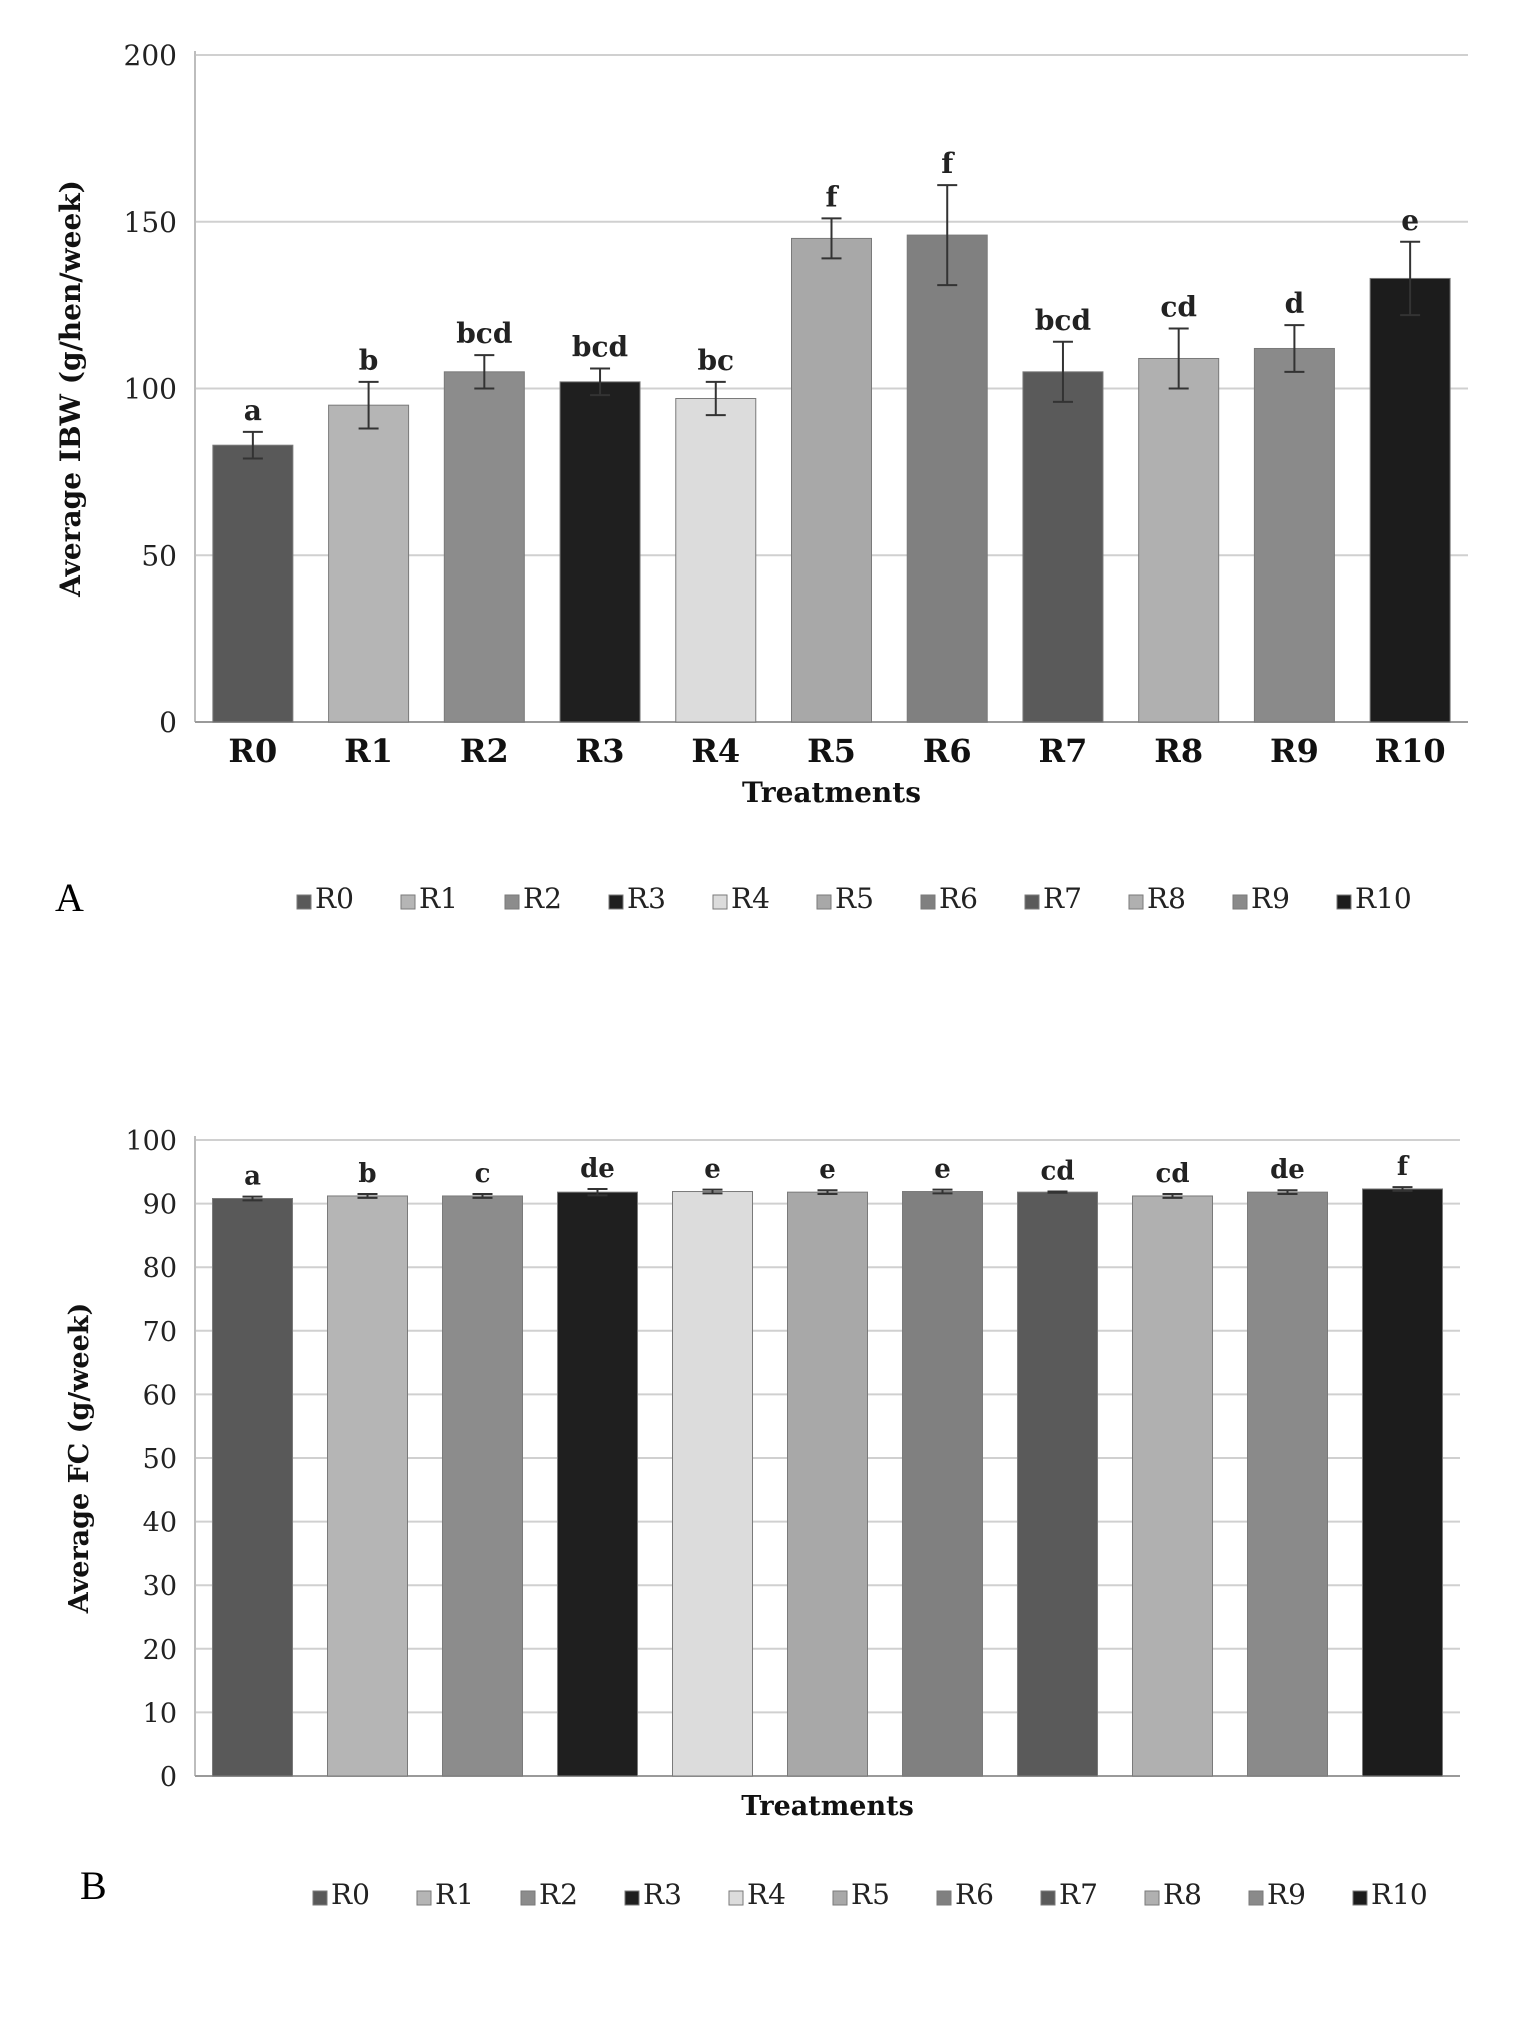 This screenshot has width=1527, height=2037. I want to click on b-ytick-label: 40, so click(160, 1523).